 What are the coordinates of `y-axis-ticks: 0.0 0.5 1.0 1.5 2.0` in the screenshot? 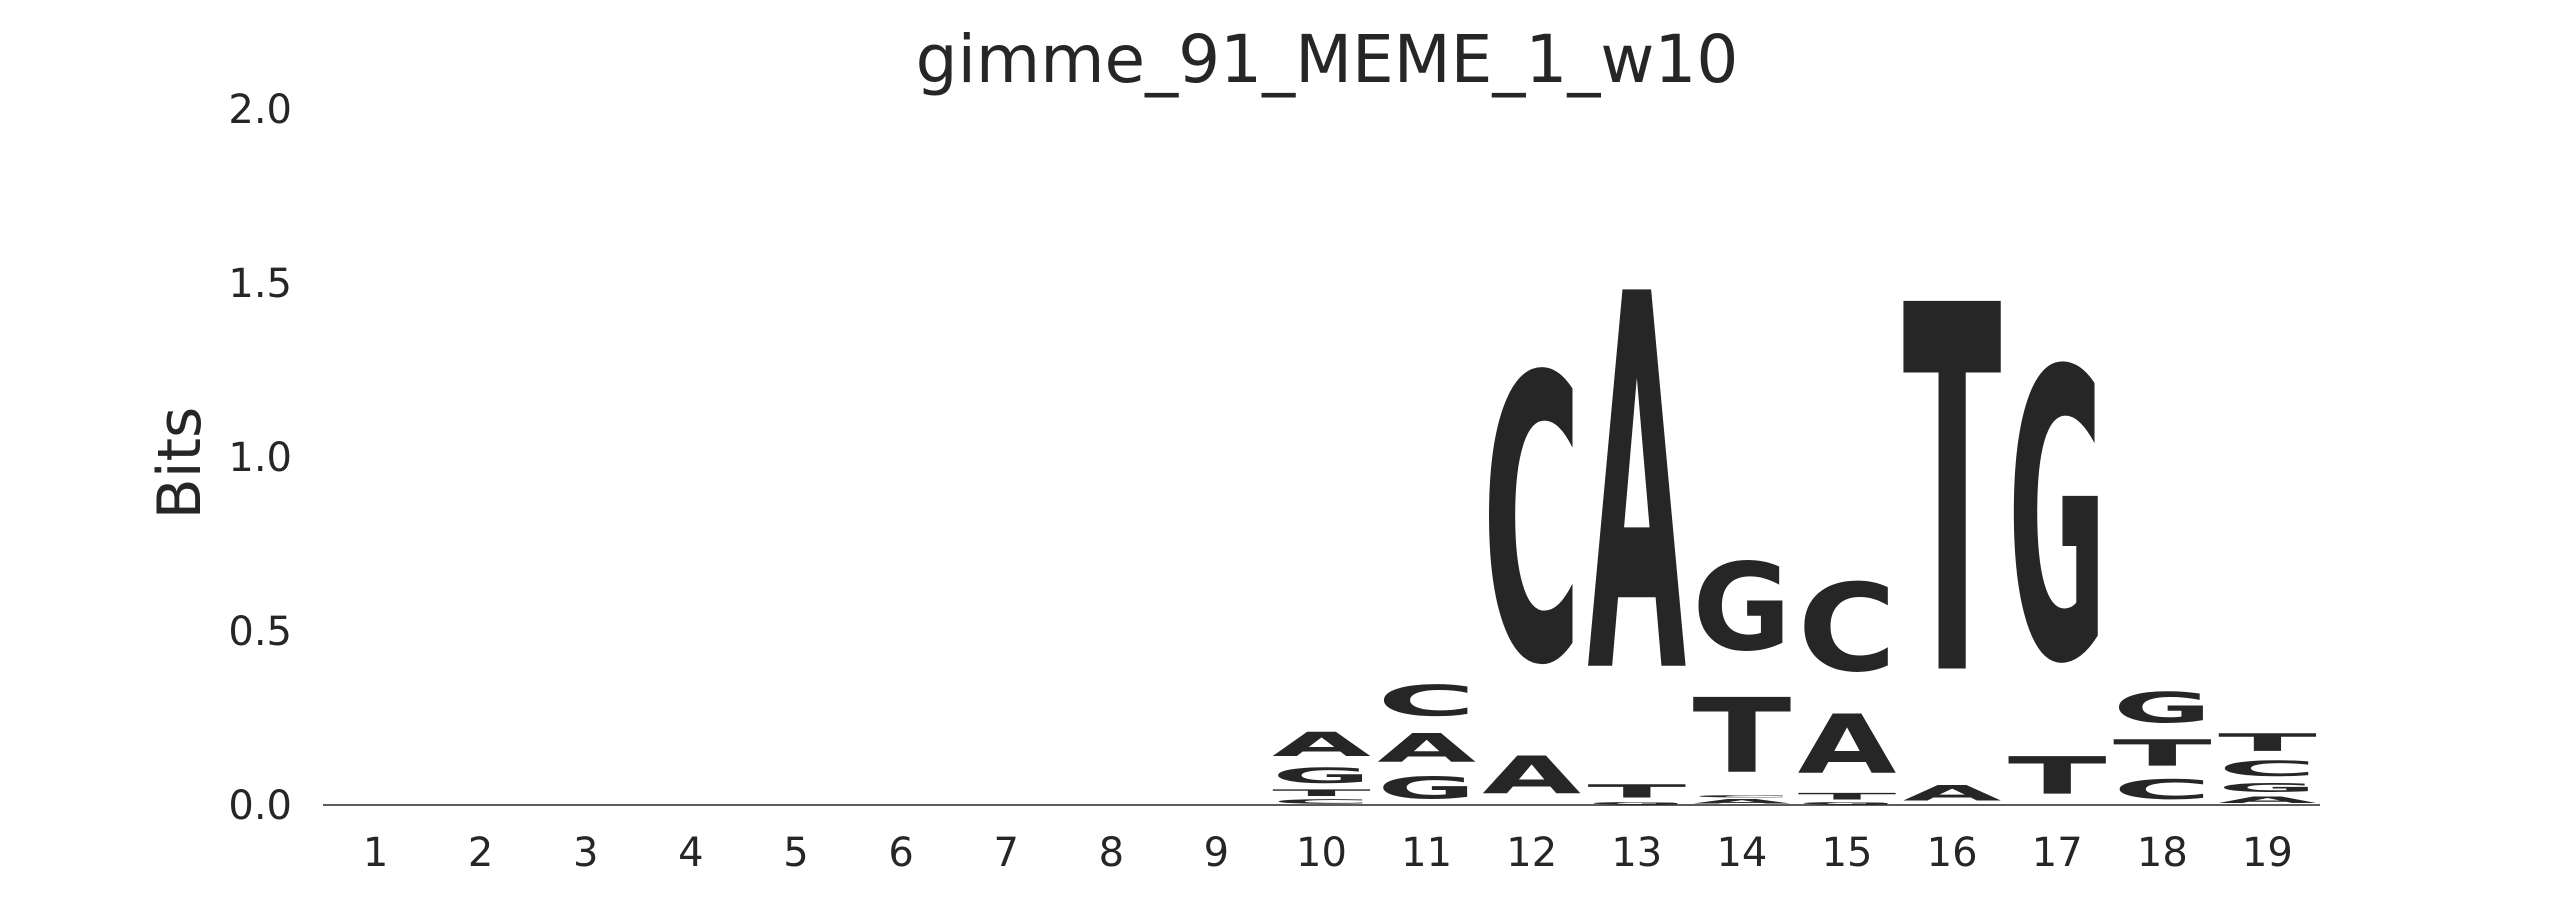 It's located at (260, 458).